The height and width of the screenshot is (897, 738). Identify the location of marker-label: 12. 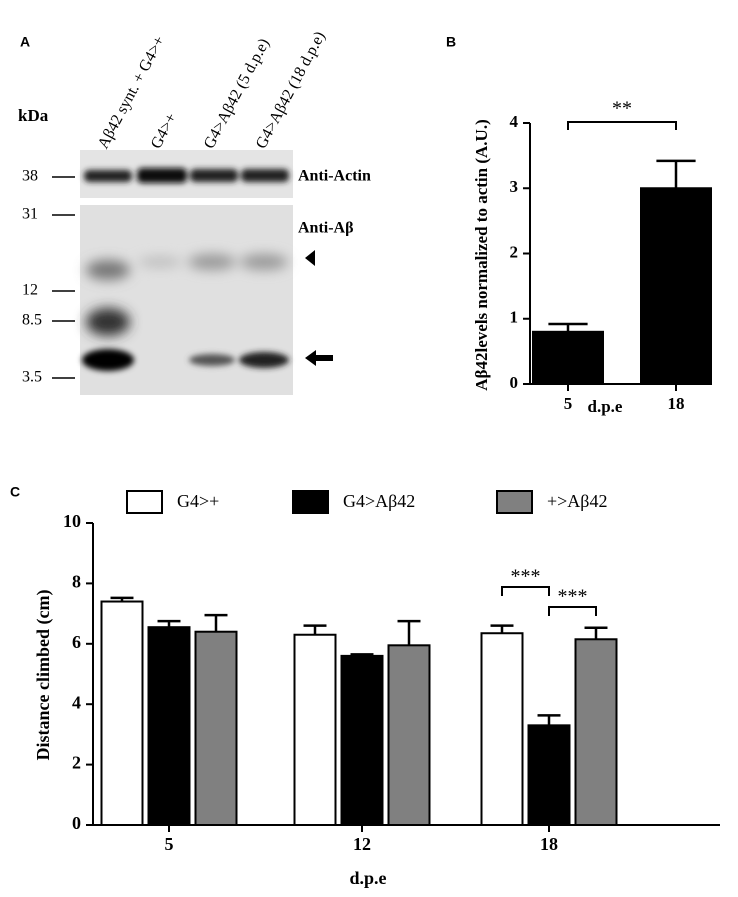
(30, 290).